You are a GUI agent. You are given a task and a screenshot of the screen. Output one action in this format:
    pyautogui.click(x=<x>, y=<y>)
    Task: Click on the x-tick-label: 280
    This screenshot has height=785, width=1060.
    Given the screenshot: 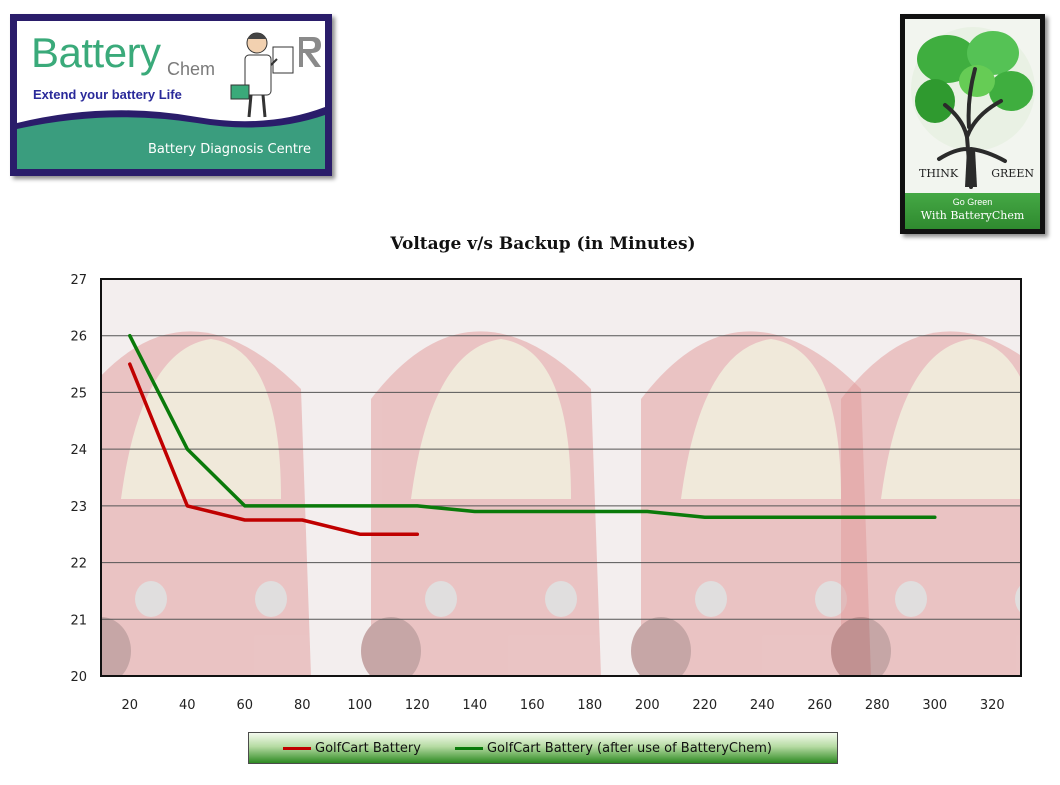 What is the action you would take?
    pyautogui.click(x=877, y=705)
    